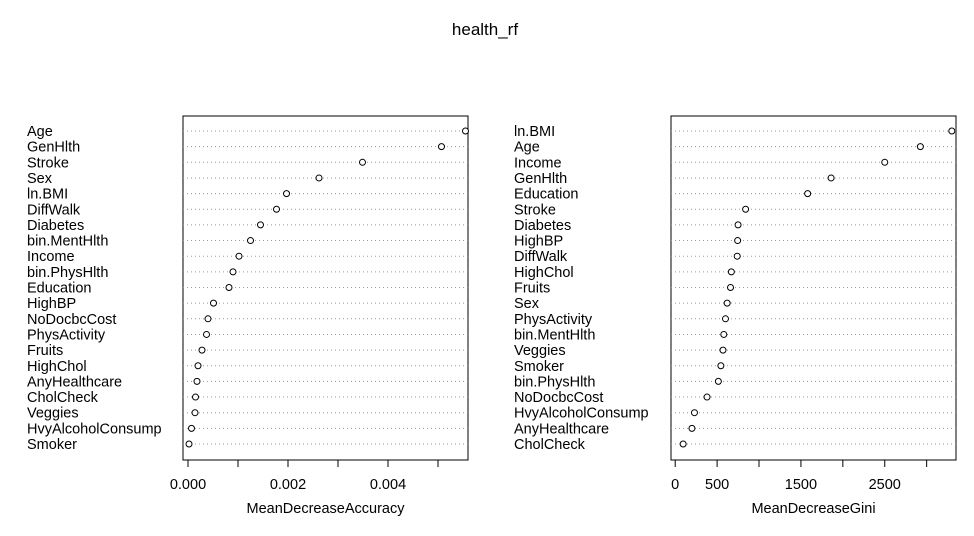 The width and height of the screenshot is (974, 536). What do you see at coordinates (326, 509) in the screenshot?
I see `x-axis-label: MeanDecreaseAccuracy` at bounding box center [326, 509].